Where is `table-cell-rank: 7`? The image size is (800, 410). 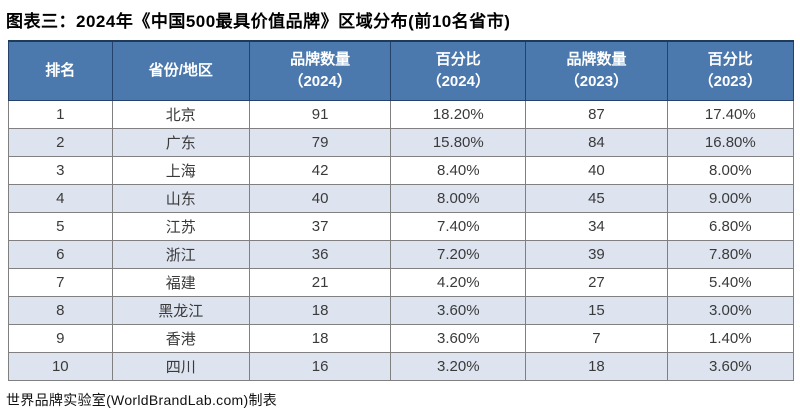
table-cell-rank: 7 is located at coordinates (60, 282).